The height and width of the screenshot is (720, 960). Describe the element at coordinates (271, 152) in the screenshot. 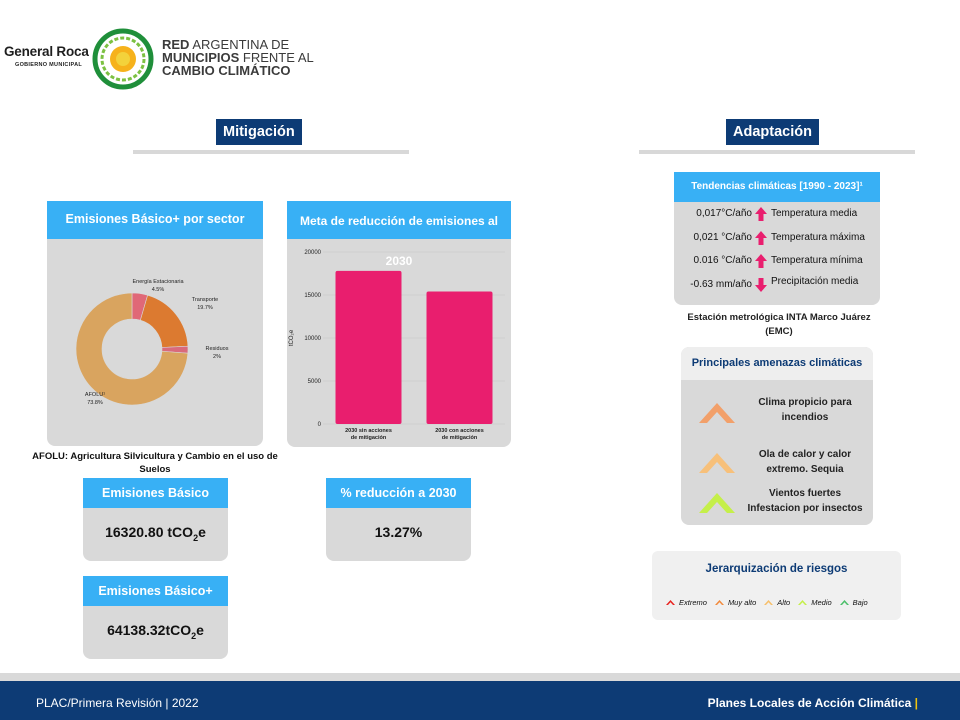

I see `mitigation-divider` at that location.